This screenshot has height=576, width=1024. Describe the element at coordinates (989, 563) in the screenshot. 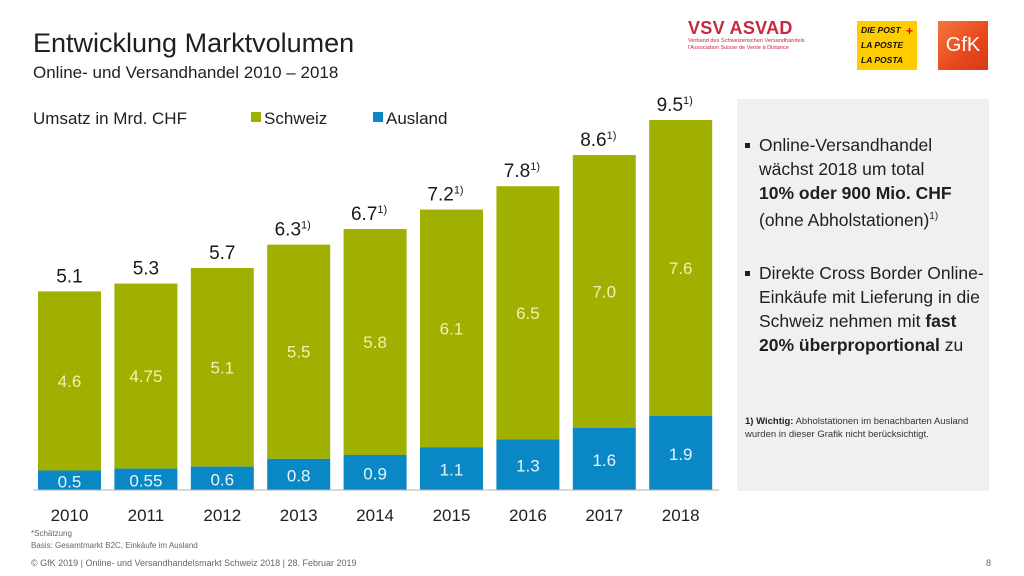

I see `page-number: 8` at that location.